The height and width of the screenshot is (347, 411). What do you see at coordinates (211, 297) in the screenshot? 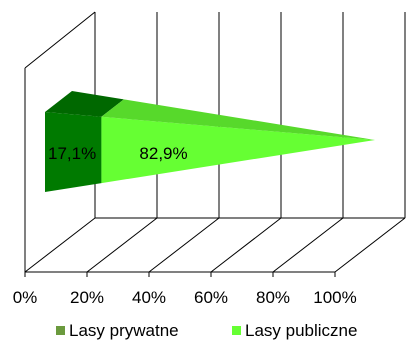
I see `x-tick-label: 60%` at bounding box center [211, 297].